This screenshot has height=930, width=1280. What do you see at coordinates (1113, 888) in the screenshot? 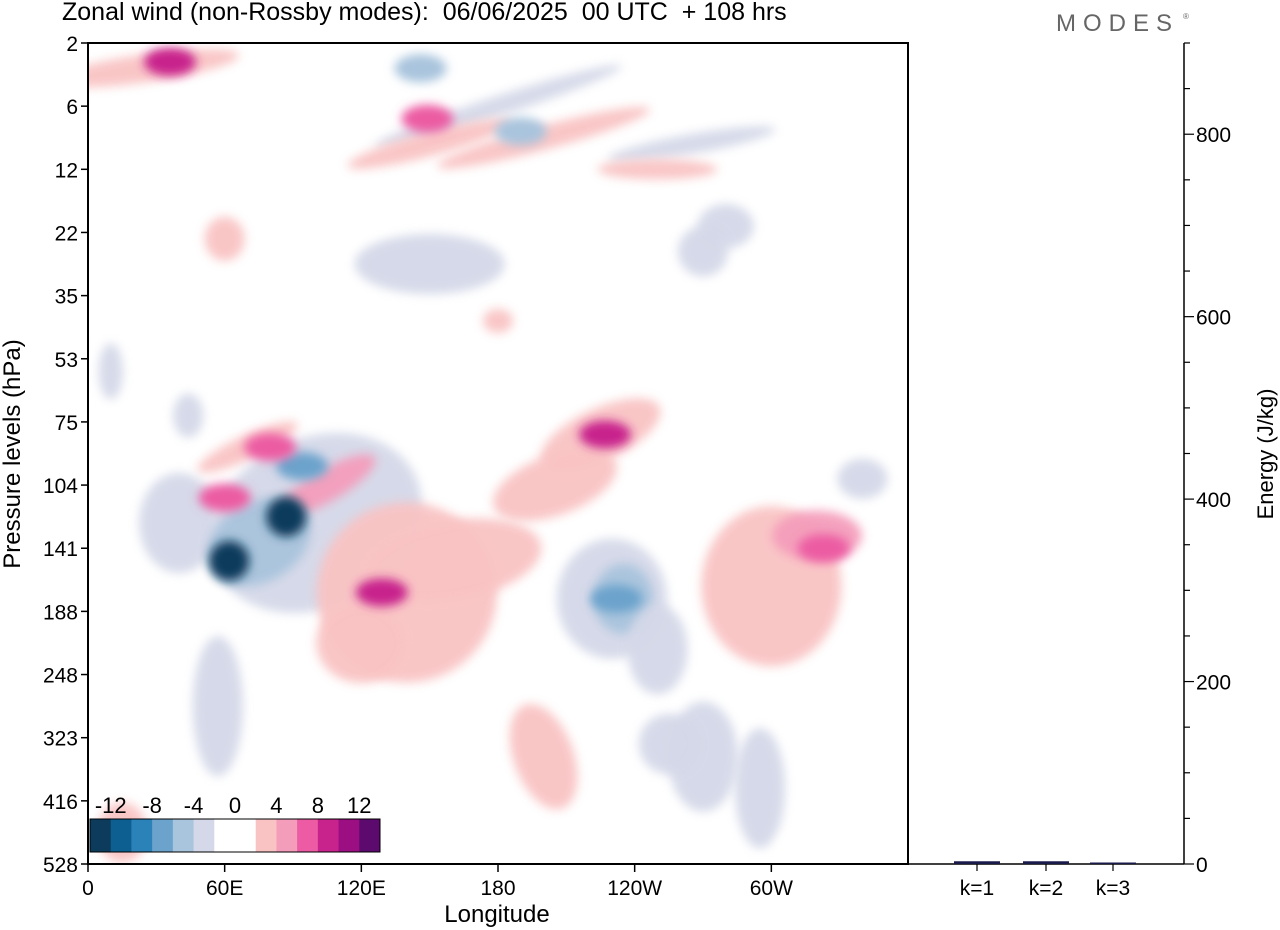
I see `bar-category-label: k=3` at bounding box center [1113, 888].